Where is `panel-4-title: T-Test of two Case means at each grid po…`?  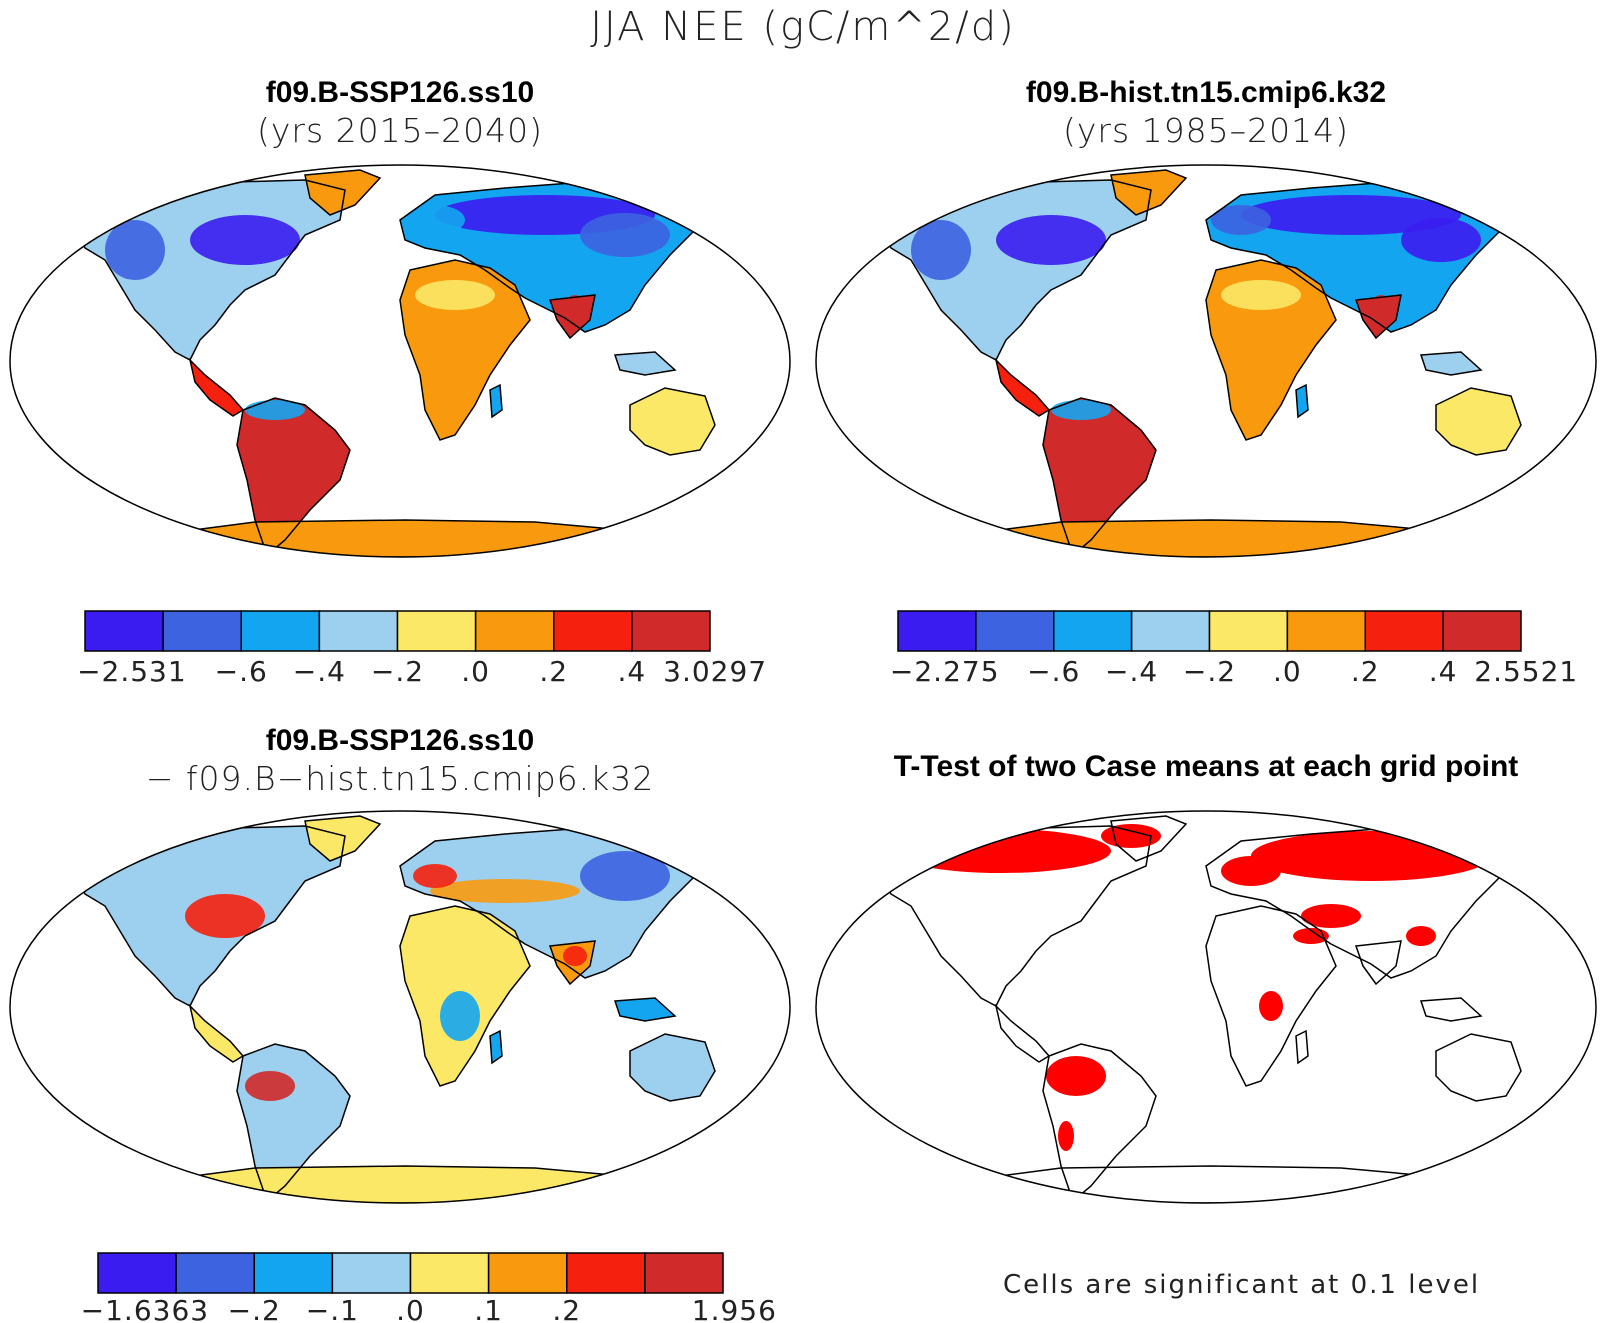
panel-4-title: T-Test of two Case means at each grid po… is located at coordinates (1206, 767).